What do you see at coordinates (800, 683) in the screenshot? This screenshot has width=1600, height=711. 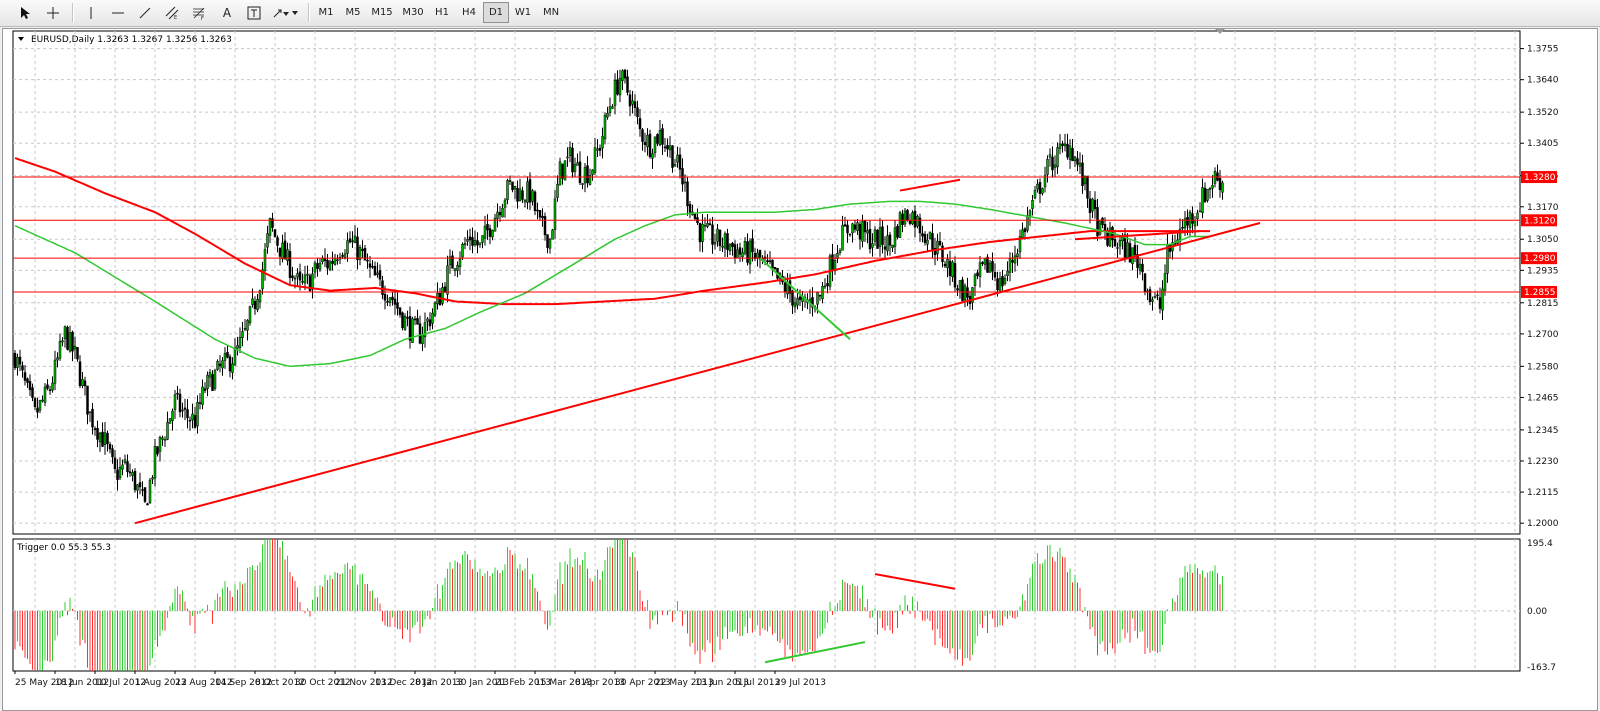 I see `x-tick-label: 29 Jul 2013` at bounding box center [800, 683].